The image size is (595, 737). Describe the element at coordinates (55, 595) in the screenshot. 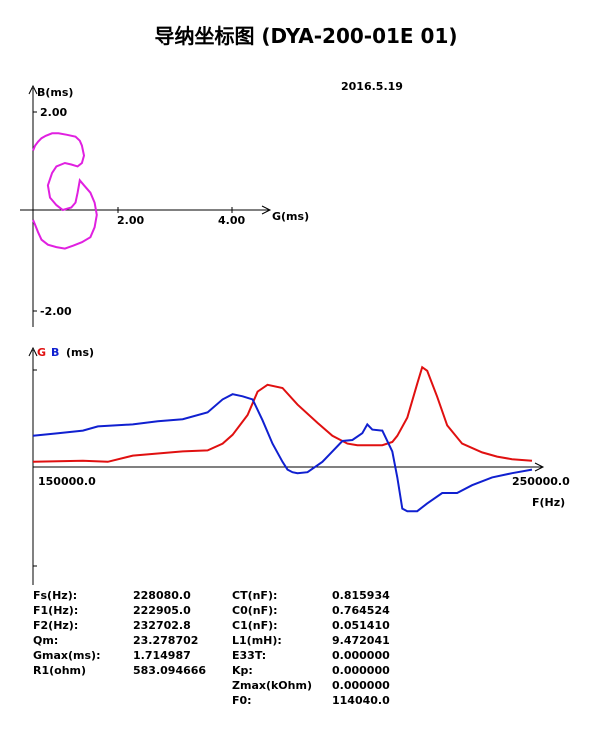

I see `param-label-fs: Fs(Hz):` at that location.